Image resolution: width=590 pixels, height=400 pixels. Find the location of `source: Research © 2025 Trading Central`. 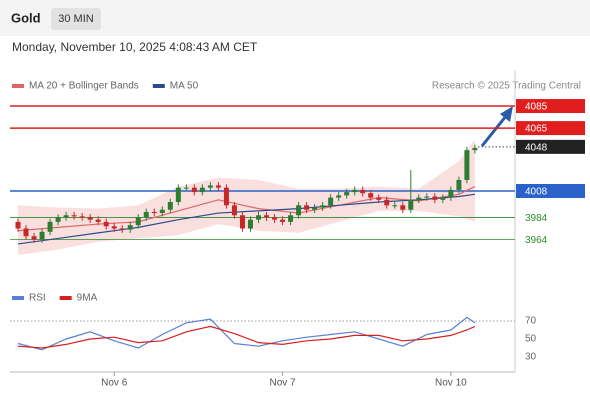

source: Research © 2025 Trading Central is located at coordinates (506, 86).